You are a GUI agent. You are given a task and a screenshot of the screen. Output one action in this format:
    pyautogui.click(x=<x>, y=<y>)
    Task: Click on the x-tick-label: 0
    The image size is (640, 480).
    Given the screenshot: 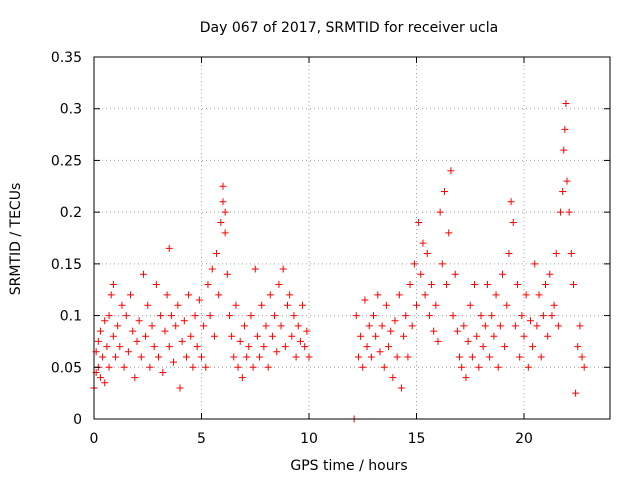 What is the action you would take?
    pyautogui.click(x=94, y=439)
    